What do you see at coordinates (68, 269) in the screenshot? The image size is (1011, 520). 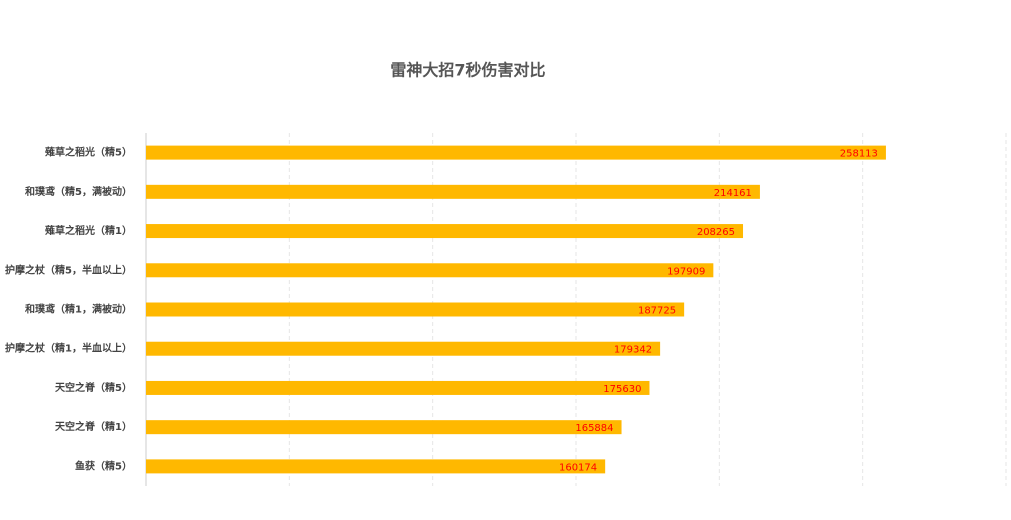 I see `y-tick-label: 护摩之杖（精5，半血以上）` at bounding box center [68, 269].